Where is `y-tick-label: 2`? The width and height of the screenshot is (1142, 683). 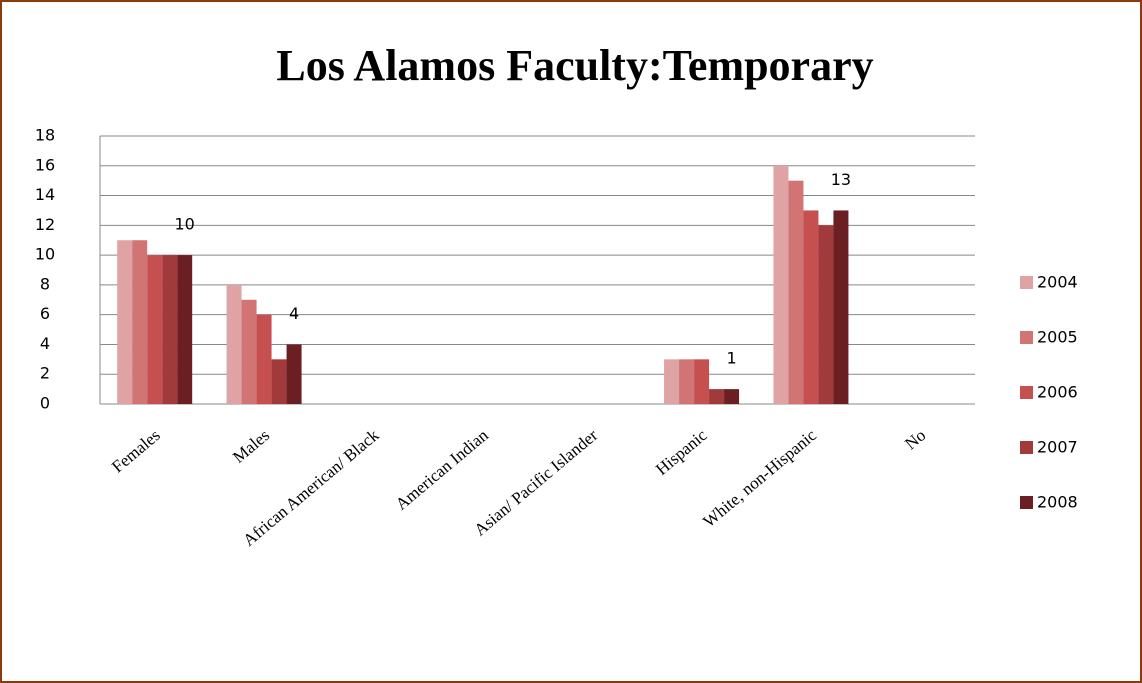
y-tick-label: 2 is located at coordinates (45, 373).